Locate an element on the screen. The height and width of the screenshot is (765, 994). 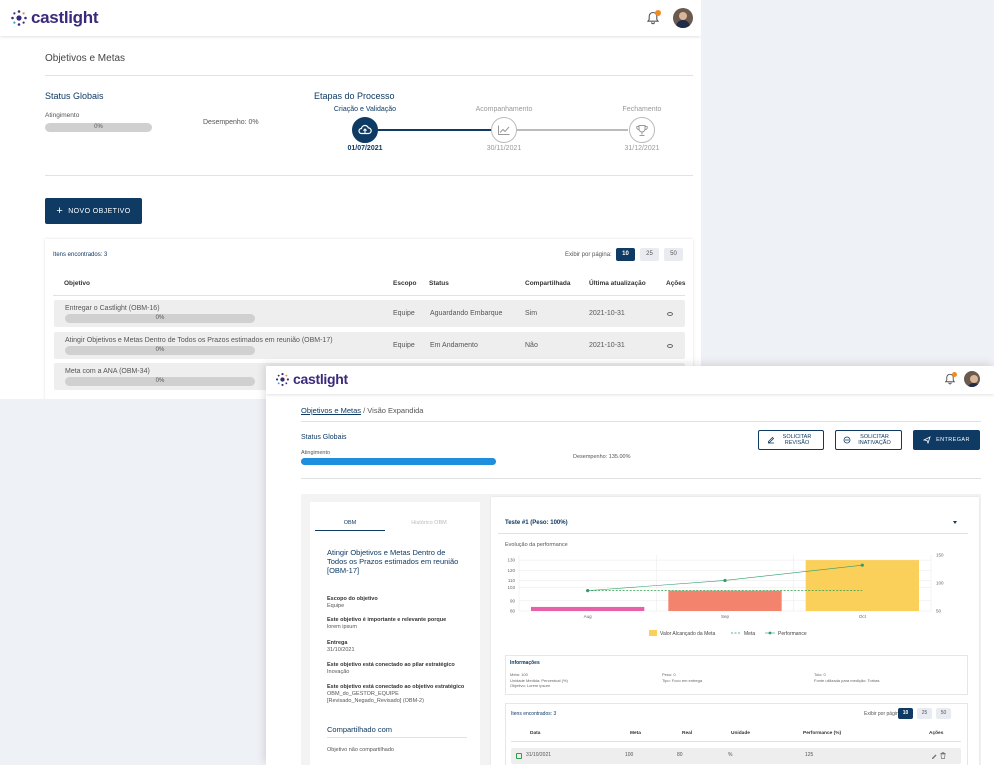
x-tick-label: Sep is located at coordinates (725, 616).